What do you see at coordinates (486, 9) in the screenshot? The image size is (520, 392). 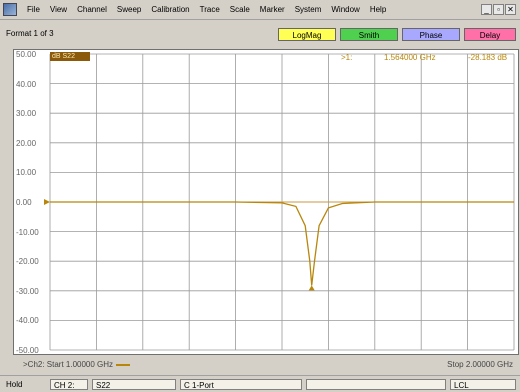 I see `minimize-icon: _` at bounding box center [486, 9].